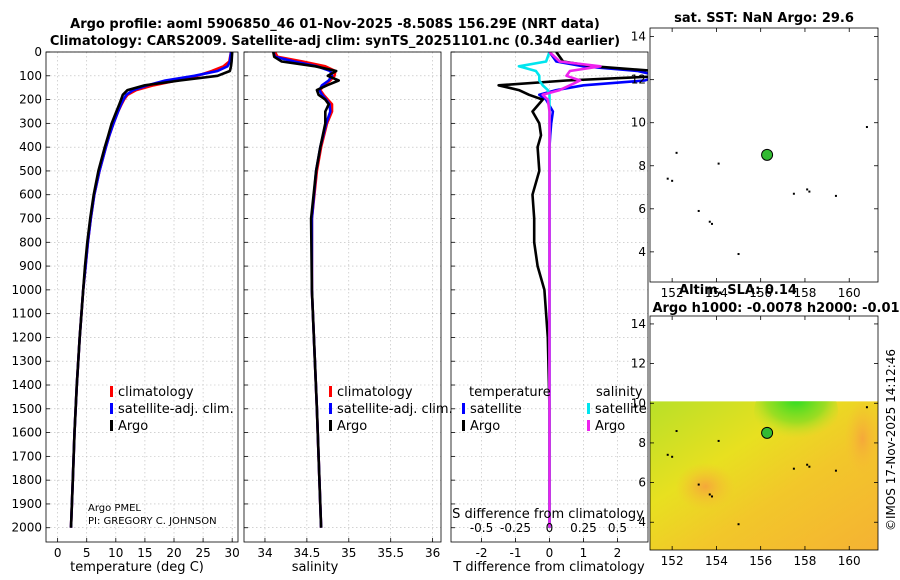 The height and width of the screenshot is (580, 900). What do you see at coordinates (87, 553) in the screenshot?
I see `x-tick-label: 5` at bounding box center [87, 553].